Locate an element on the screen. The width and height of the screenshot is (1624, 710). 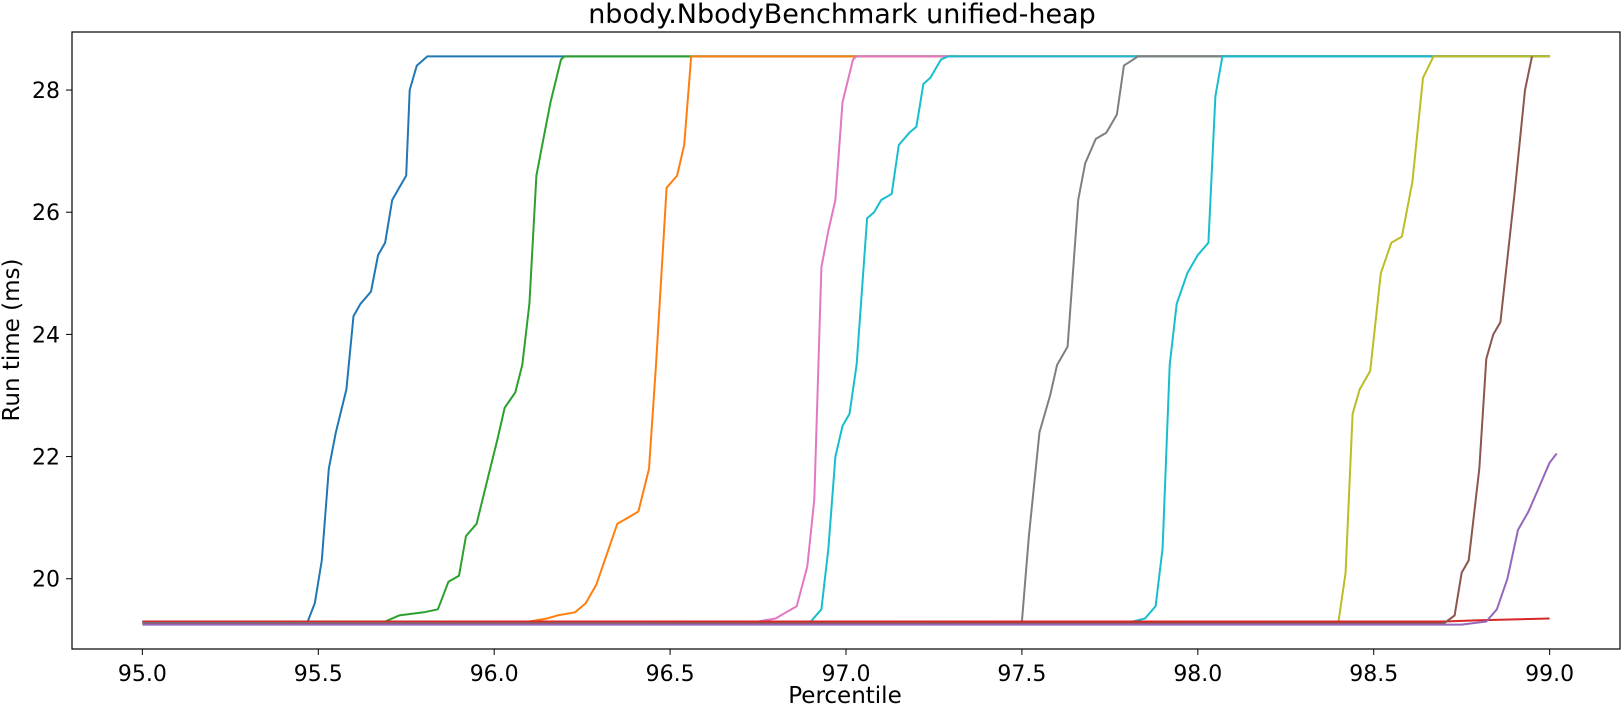
chart-title: nbody.NbodyBenchmark unified-heap is located at coordinates (842, 15).